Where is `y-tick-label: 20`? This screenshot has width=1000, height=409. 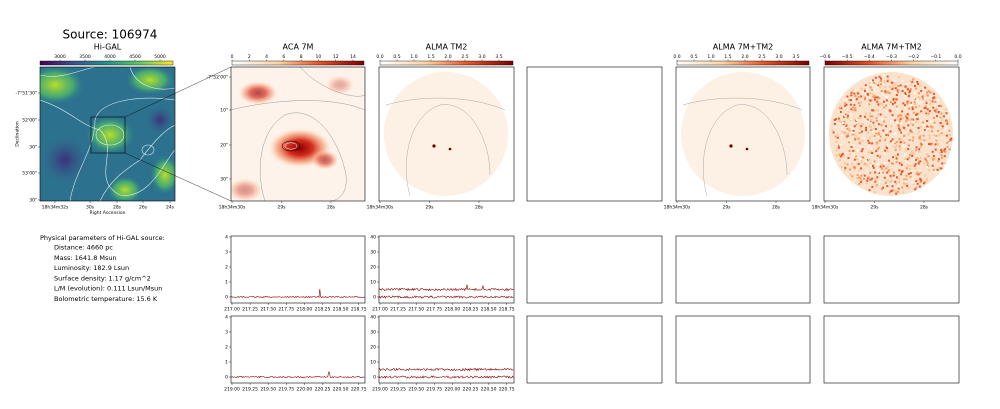 y-tick-label: 20 is located at coordinates (373, 348).